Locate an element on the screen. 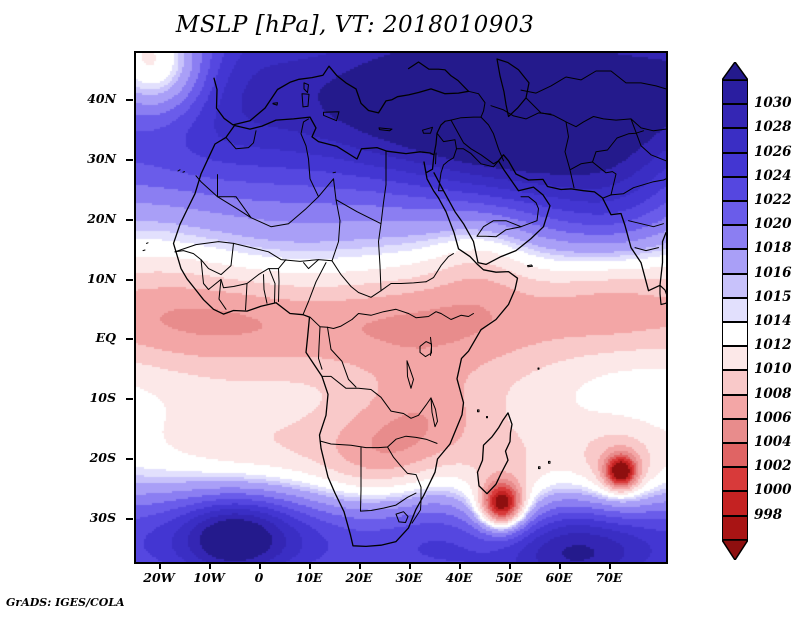 This screenshot has width=800, height=618. colorbar-tick-label-1004: 1004 is located at coordinates (773, 442).